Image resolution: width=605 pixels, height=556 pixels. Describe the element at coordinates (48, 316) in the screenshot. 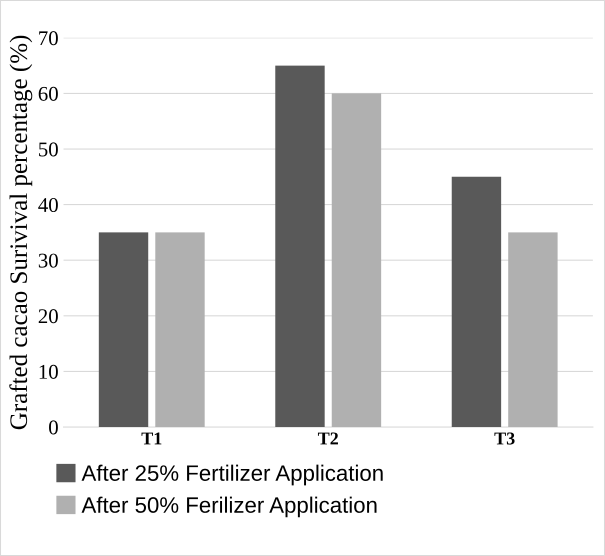

I see `y-tick-label: 20` at that location.